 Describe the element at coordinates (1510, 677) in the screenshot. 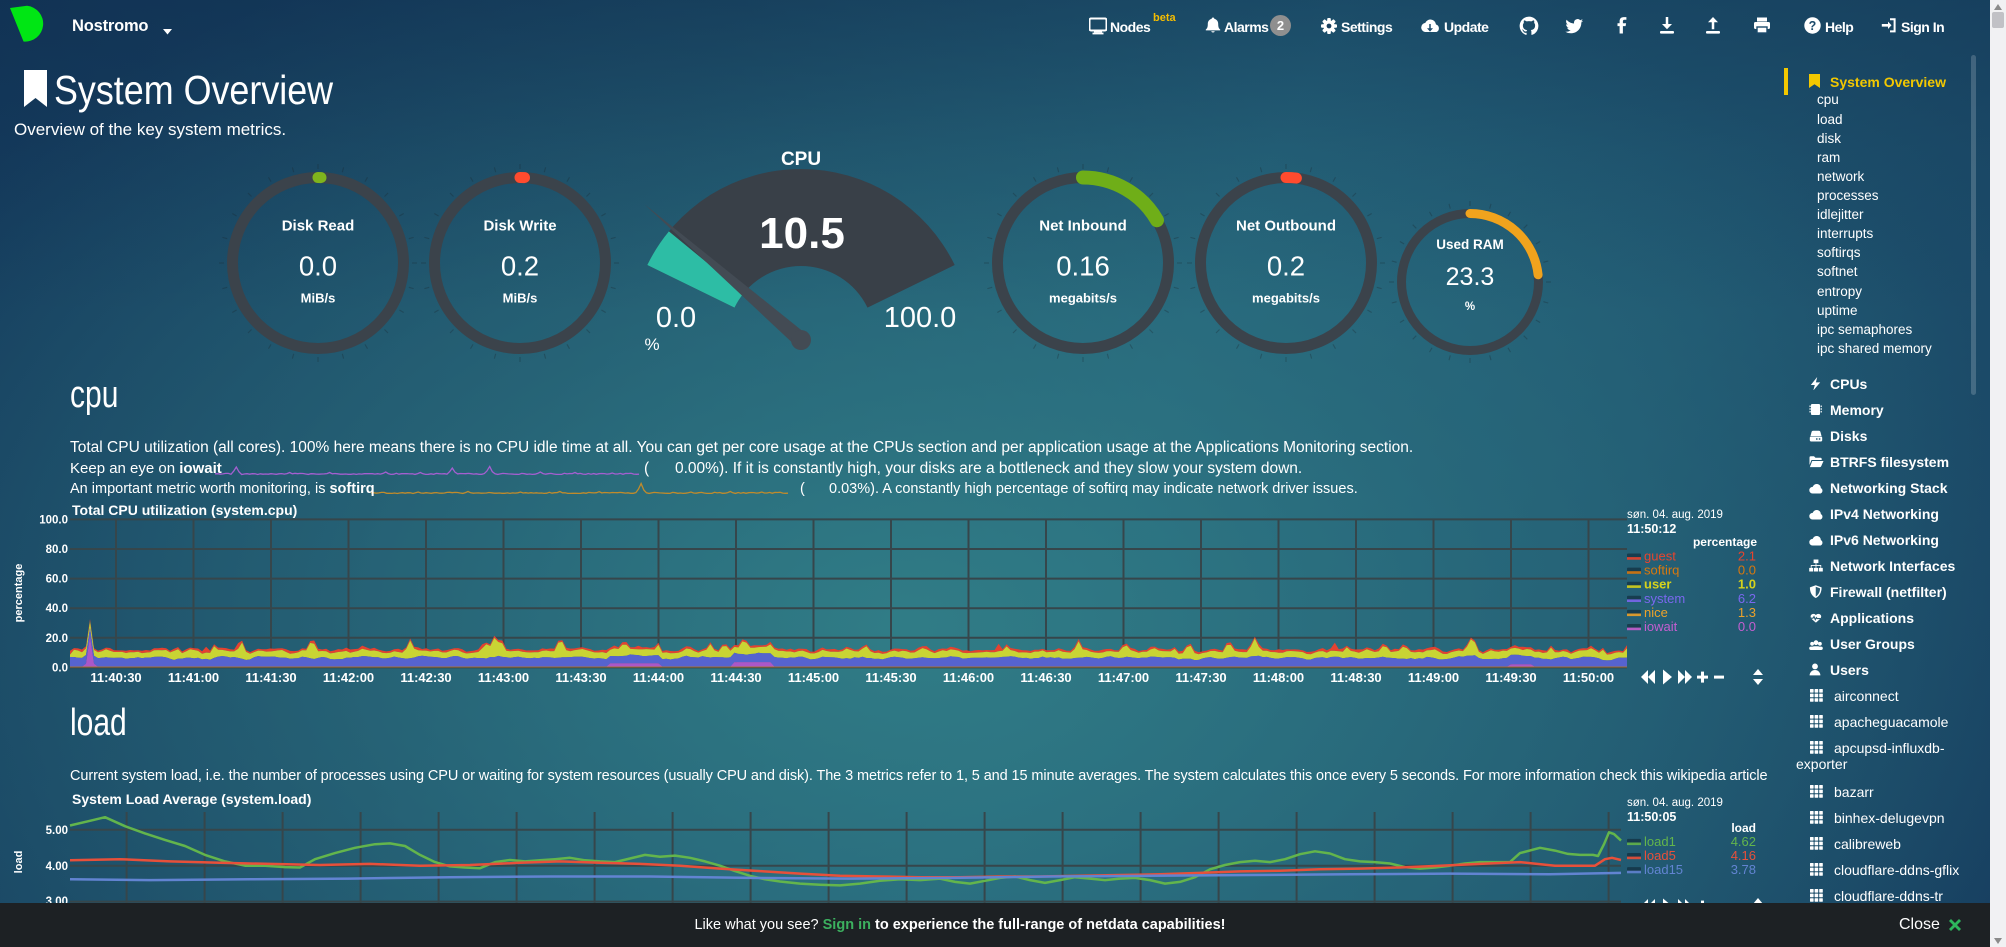

I see `svg-text: 11:49:30` at that location.